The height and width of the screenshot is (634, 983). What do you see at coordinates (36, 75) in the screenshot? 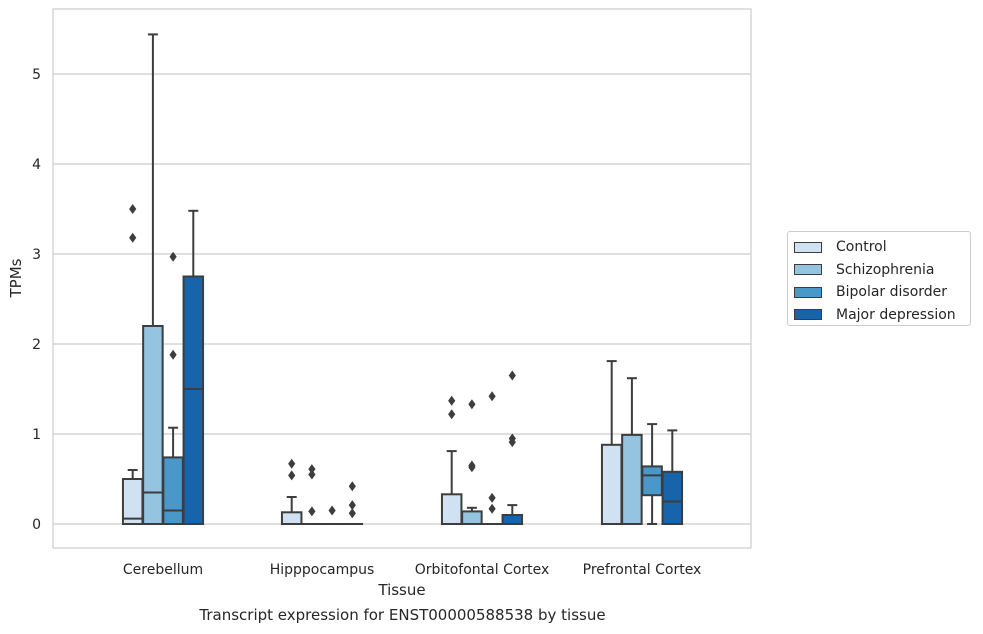
I see `y-tick-label: 5` at bounding box center [36, 75].